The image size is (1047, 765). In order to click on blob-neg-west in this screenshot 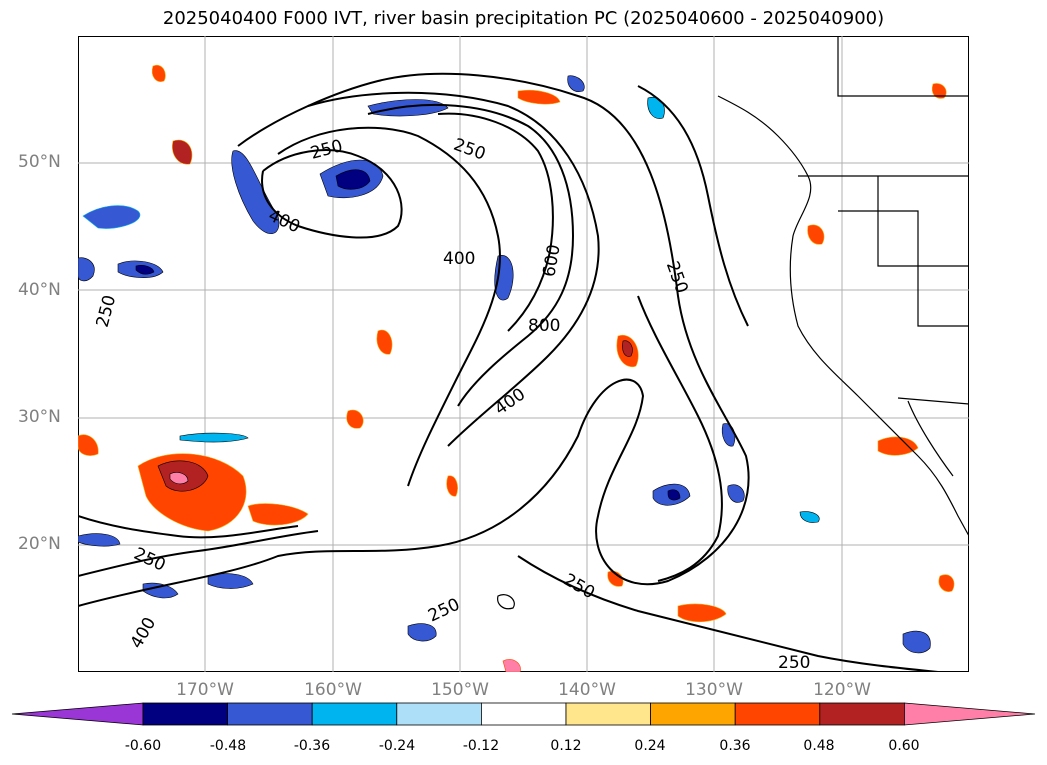, I will do `click(255, 192)`.